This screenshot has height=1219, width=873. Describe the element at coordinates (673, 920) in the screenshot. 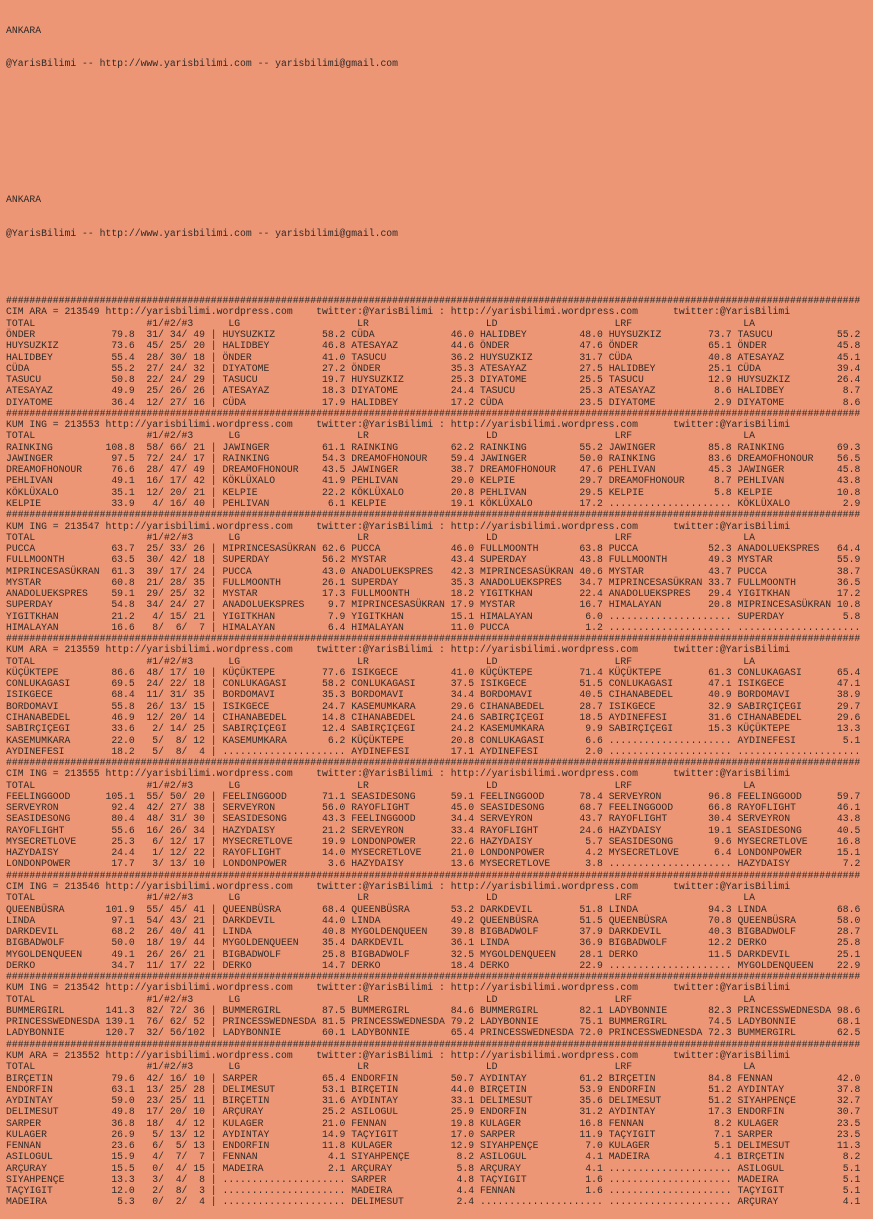

I see `cell-lrf: QUEENBÜSRA 70.8` at that location.